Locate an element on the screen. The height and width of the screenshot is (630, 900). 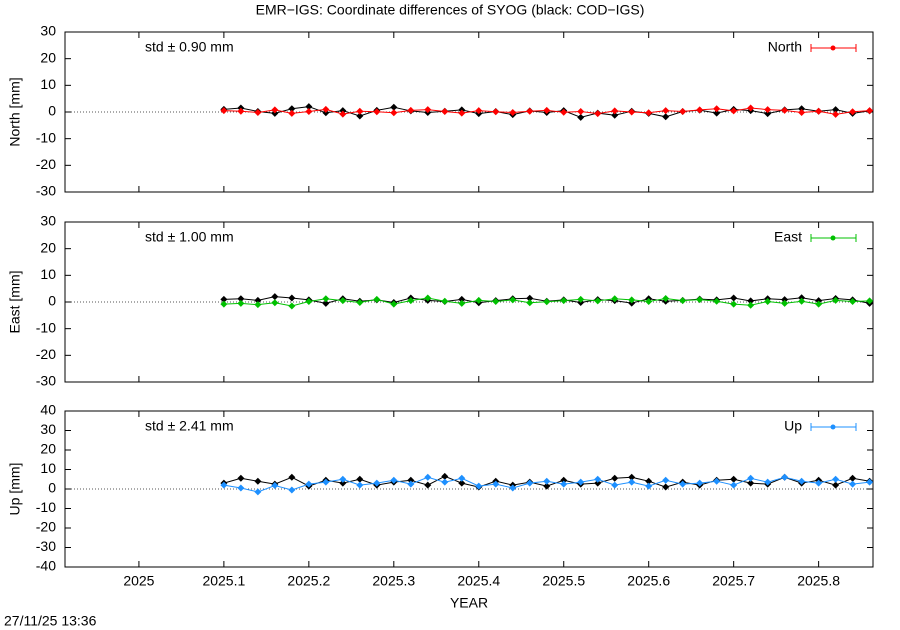
y-tick-label: 20 is located at coordinates (48, 449).